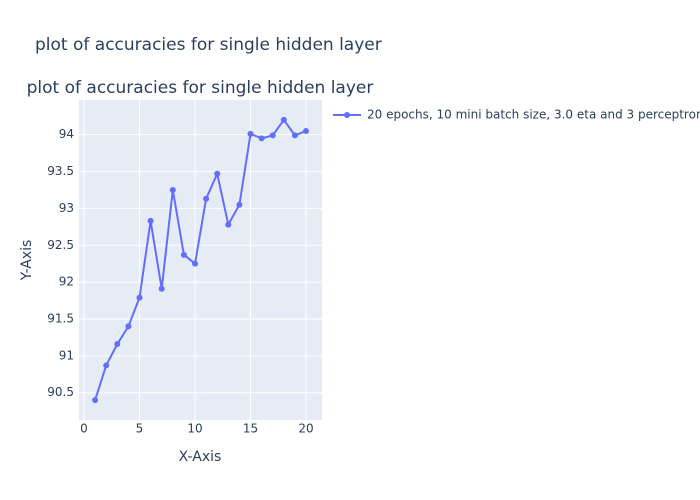 Image resolution: width=700 pixels, height=500 pixels. What do you see at coordinates (60, 392) in the screenshot?
I see `y-tick-label: 90.5` at bounding box center [60, 392].